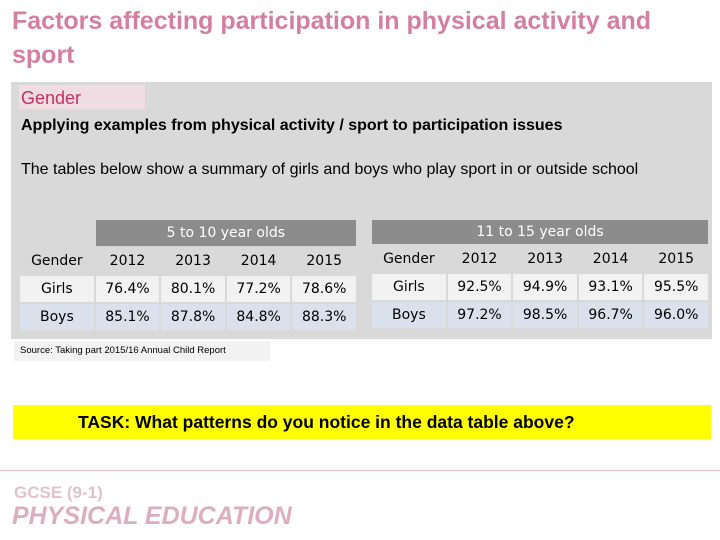 The height and width of the screenshot is (540, 720). Describe the element at coordinates (545, 315) in the screenshot. I see `cell: 98.5%` at that location.